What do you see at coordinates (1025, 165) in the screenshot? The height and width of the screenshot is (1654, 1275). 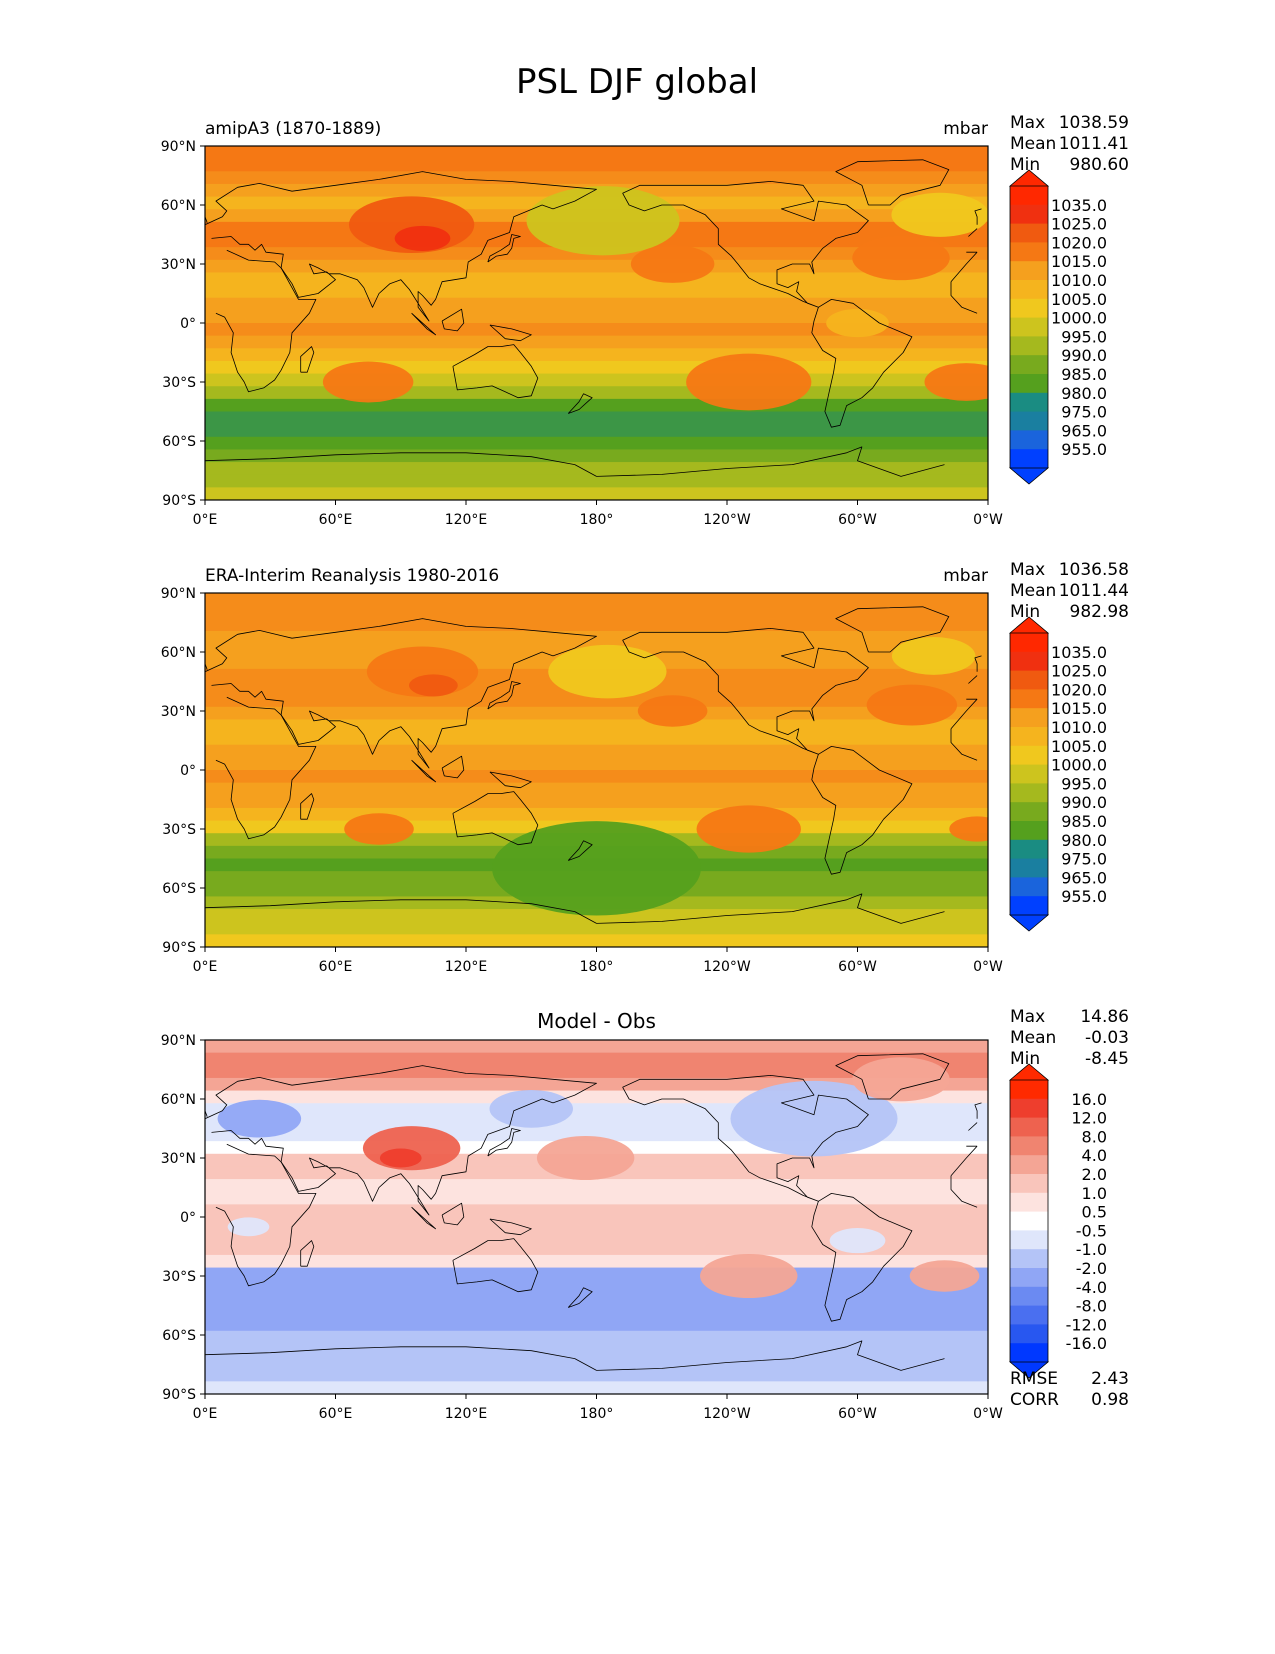 I see `stat-label: Min` at bounding box center [1025, 165].